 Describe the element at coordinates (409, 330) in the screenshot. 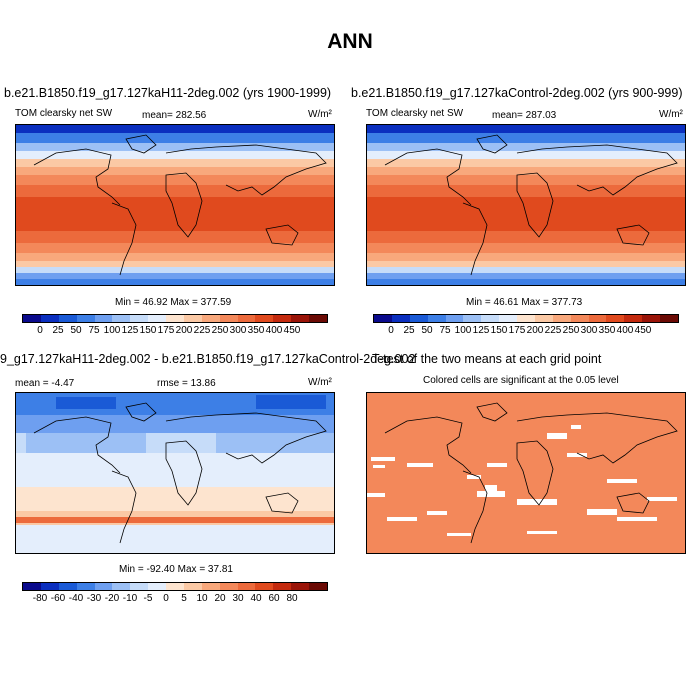

I see `colorbar-tick-label: 25` at that location.